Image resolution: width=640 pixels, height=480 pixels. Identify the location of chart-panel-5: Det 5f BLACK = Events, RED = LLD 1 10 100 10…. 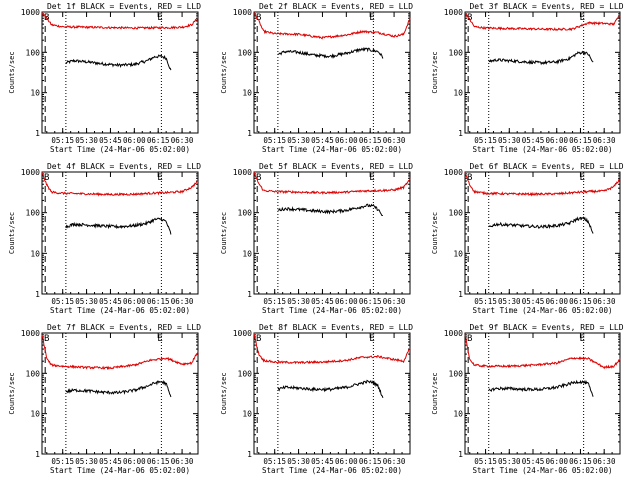
(316, 238).